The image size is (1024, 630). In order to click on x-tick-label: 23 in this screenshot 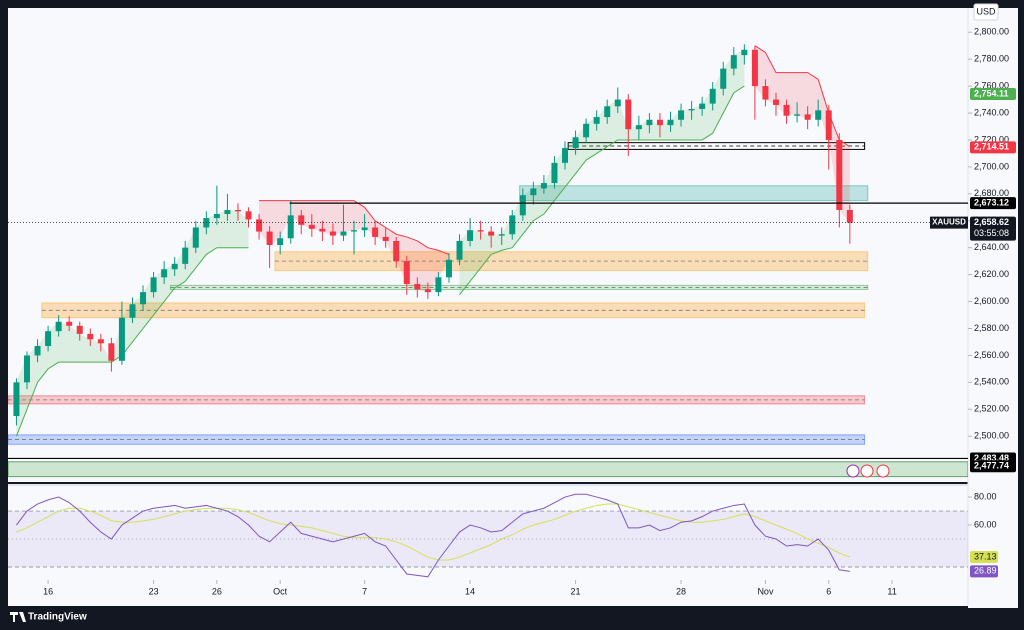, I will do `click(154, 591)`.